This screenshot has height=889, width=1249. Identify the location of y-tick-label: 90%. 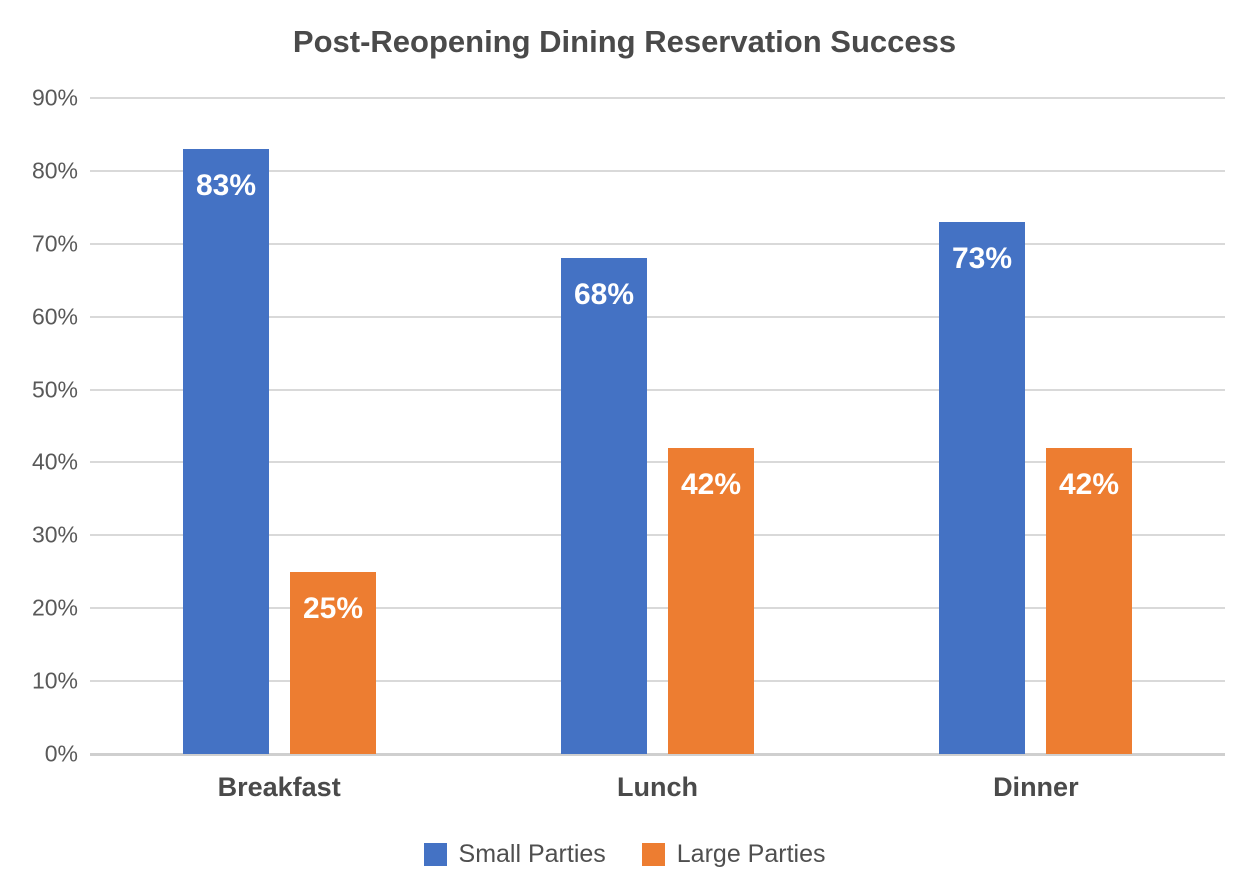
(54, 97).